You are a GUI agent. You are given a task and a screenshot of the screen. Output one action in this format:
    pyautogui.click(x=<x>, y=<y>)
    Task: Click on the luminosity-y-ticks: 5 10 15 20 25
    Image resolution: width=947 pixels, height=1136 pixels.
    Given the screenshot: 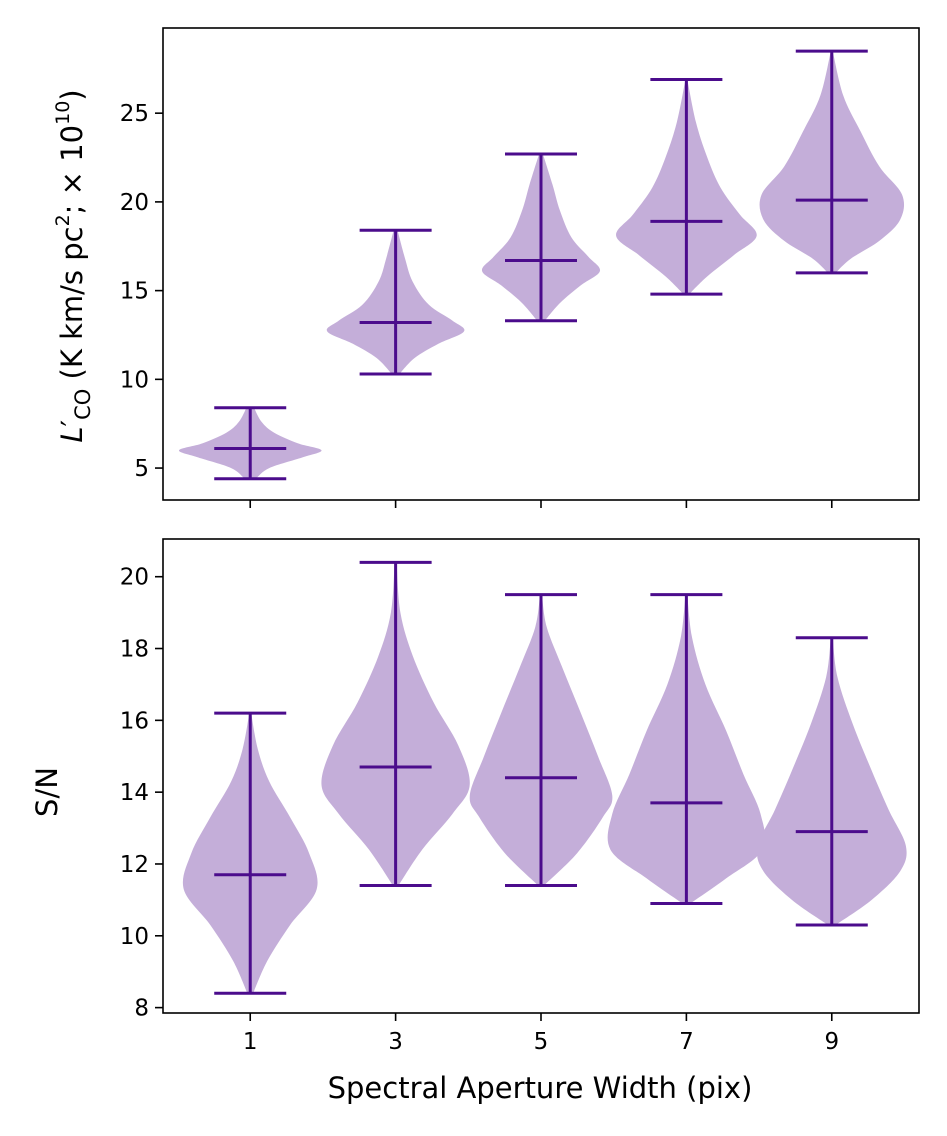 What is the action you would take?
    pyautogui.click(x=141, y=291)
    